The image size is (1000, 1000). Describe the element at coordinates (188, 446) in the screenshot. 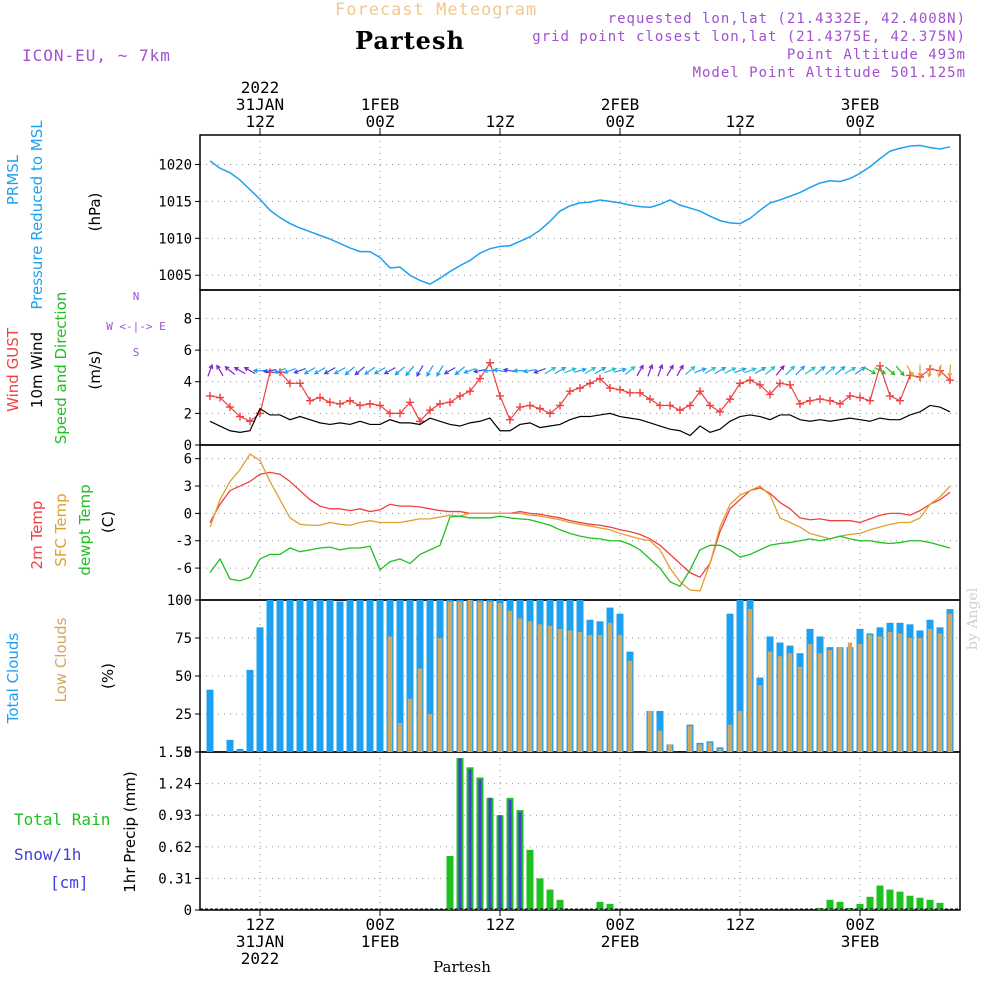

I see `y-tick-label: 0` at that location.